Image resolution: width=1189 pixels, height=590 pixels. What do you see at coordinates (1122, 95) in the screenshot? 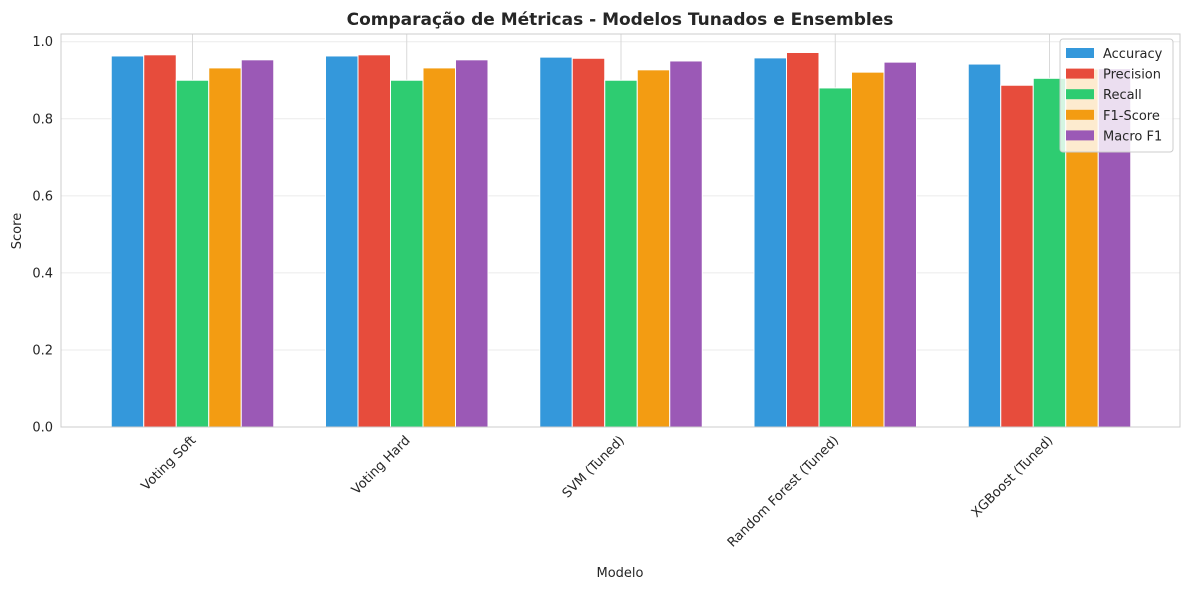
I see `legend-label: Recall` at bounding box center [1122, 95].